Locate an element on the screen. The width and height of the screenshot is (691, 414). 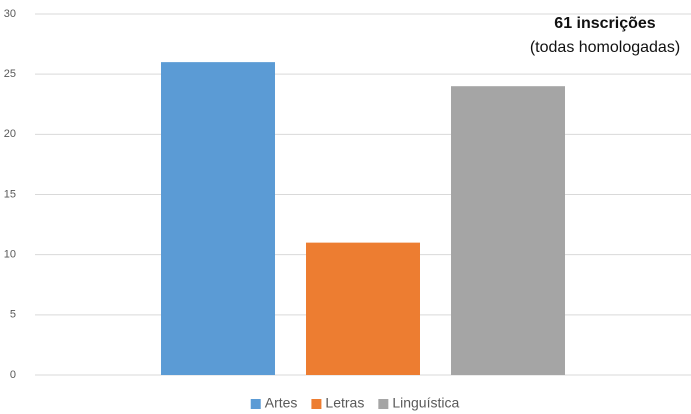
y-tick-label: 15 is located at coordinates (10, 194).